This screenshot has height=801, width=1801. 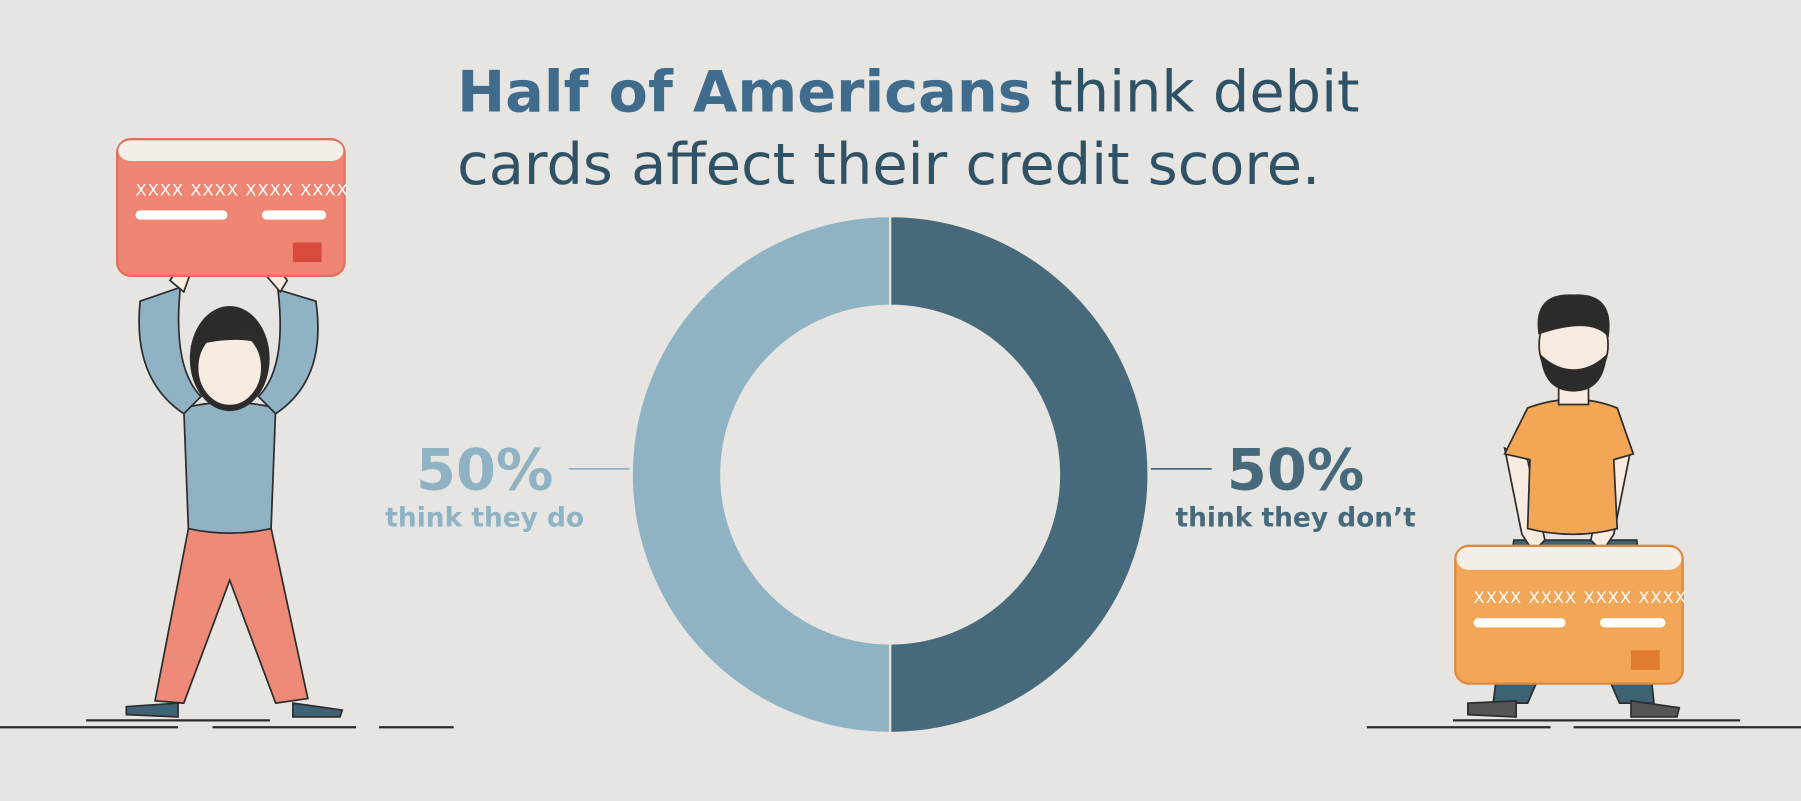 What do you see at coordinates (888, 164) in the screenshot?
I see `title-line: cards affect their credit score.` at bounding box center [888, 164].